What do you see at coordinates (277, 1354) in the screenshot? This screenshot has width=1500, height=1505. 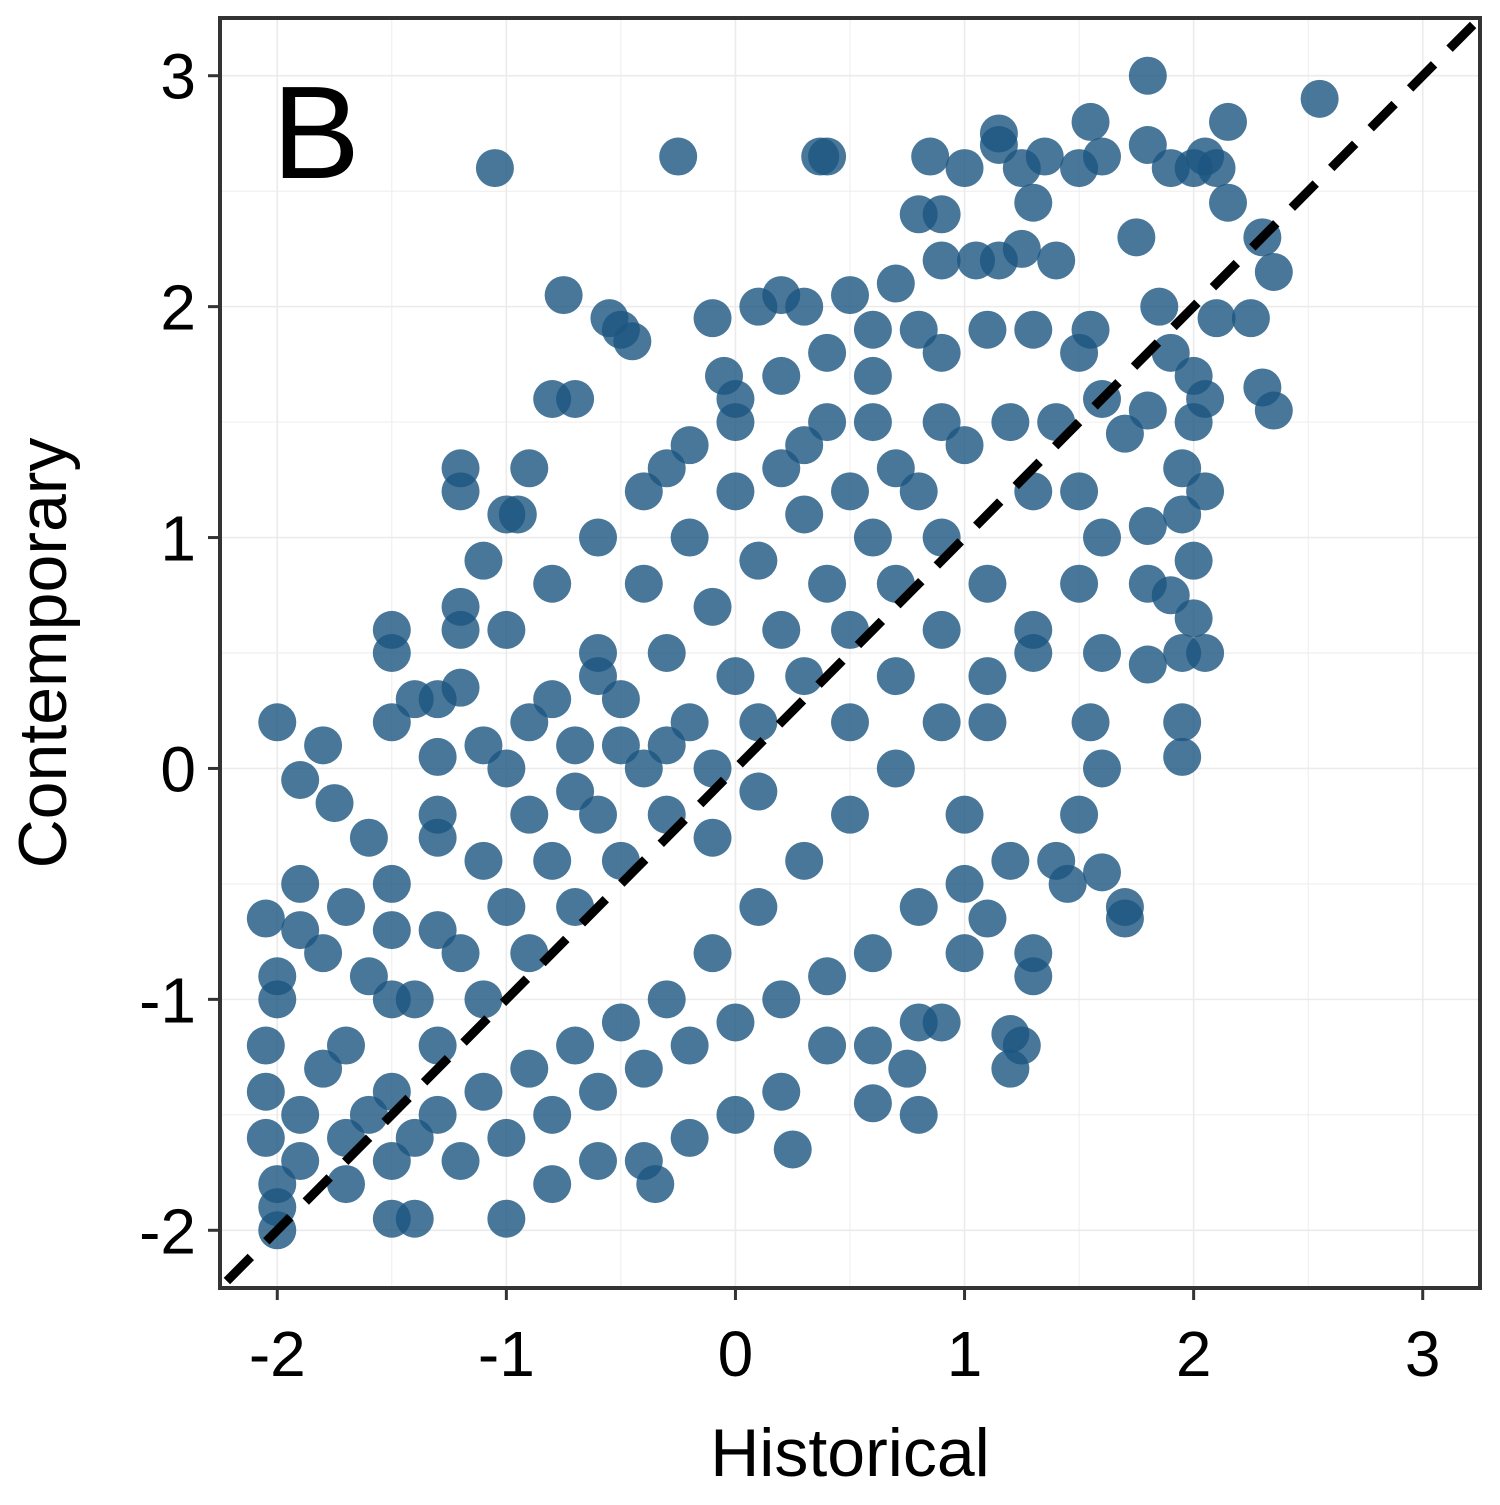 I see `x-tick-label: -2` at bounding box center [277, 1354].